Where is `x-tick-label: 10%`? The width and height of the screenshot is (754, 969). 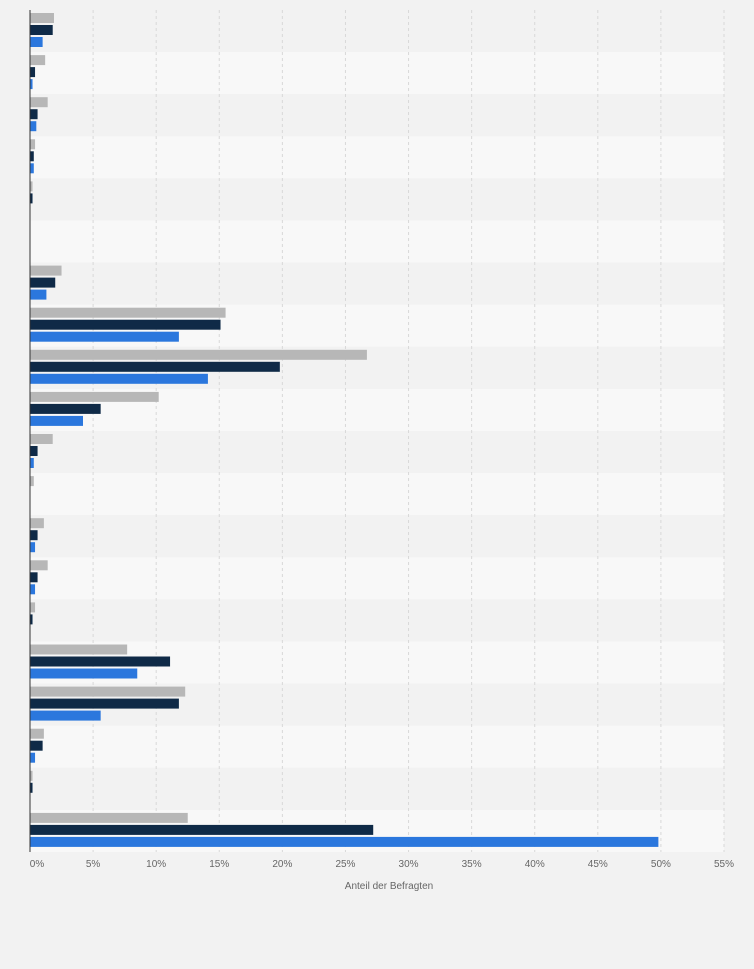 x-tick-label: 10% is located at coordinates (156, 864).